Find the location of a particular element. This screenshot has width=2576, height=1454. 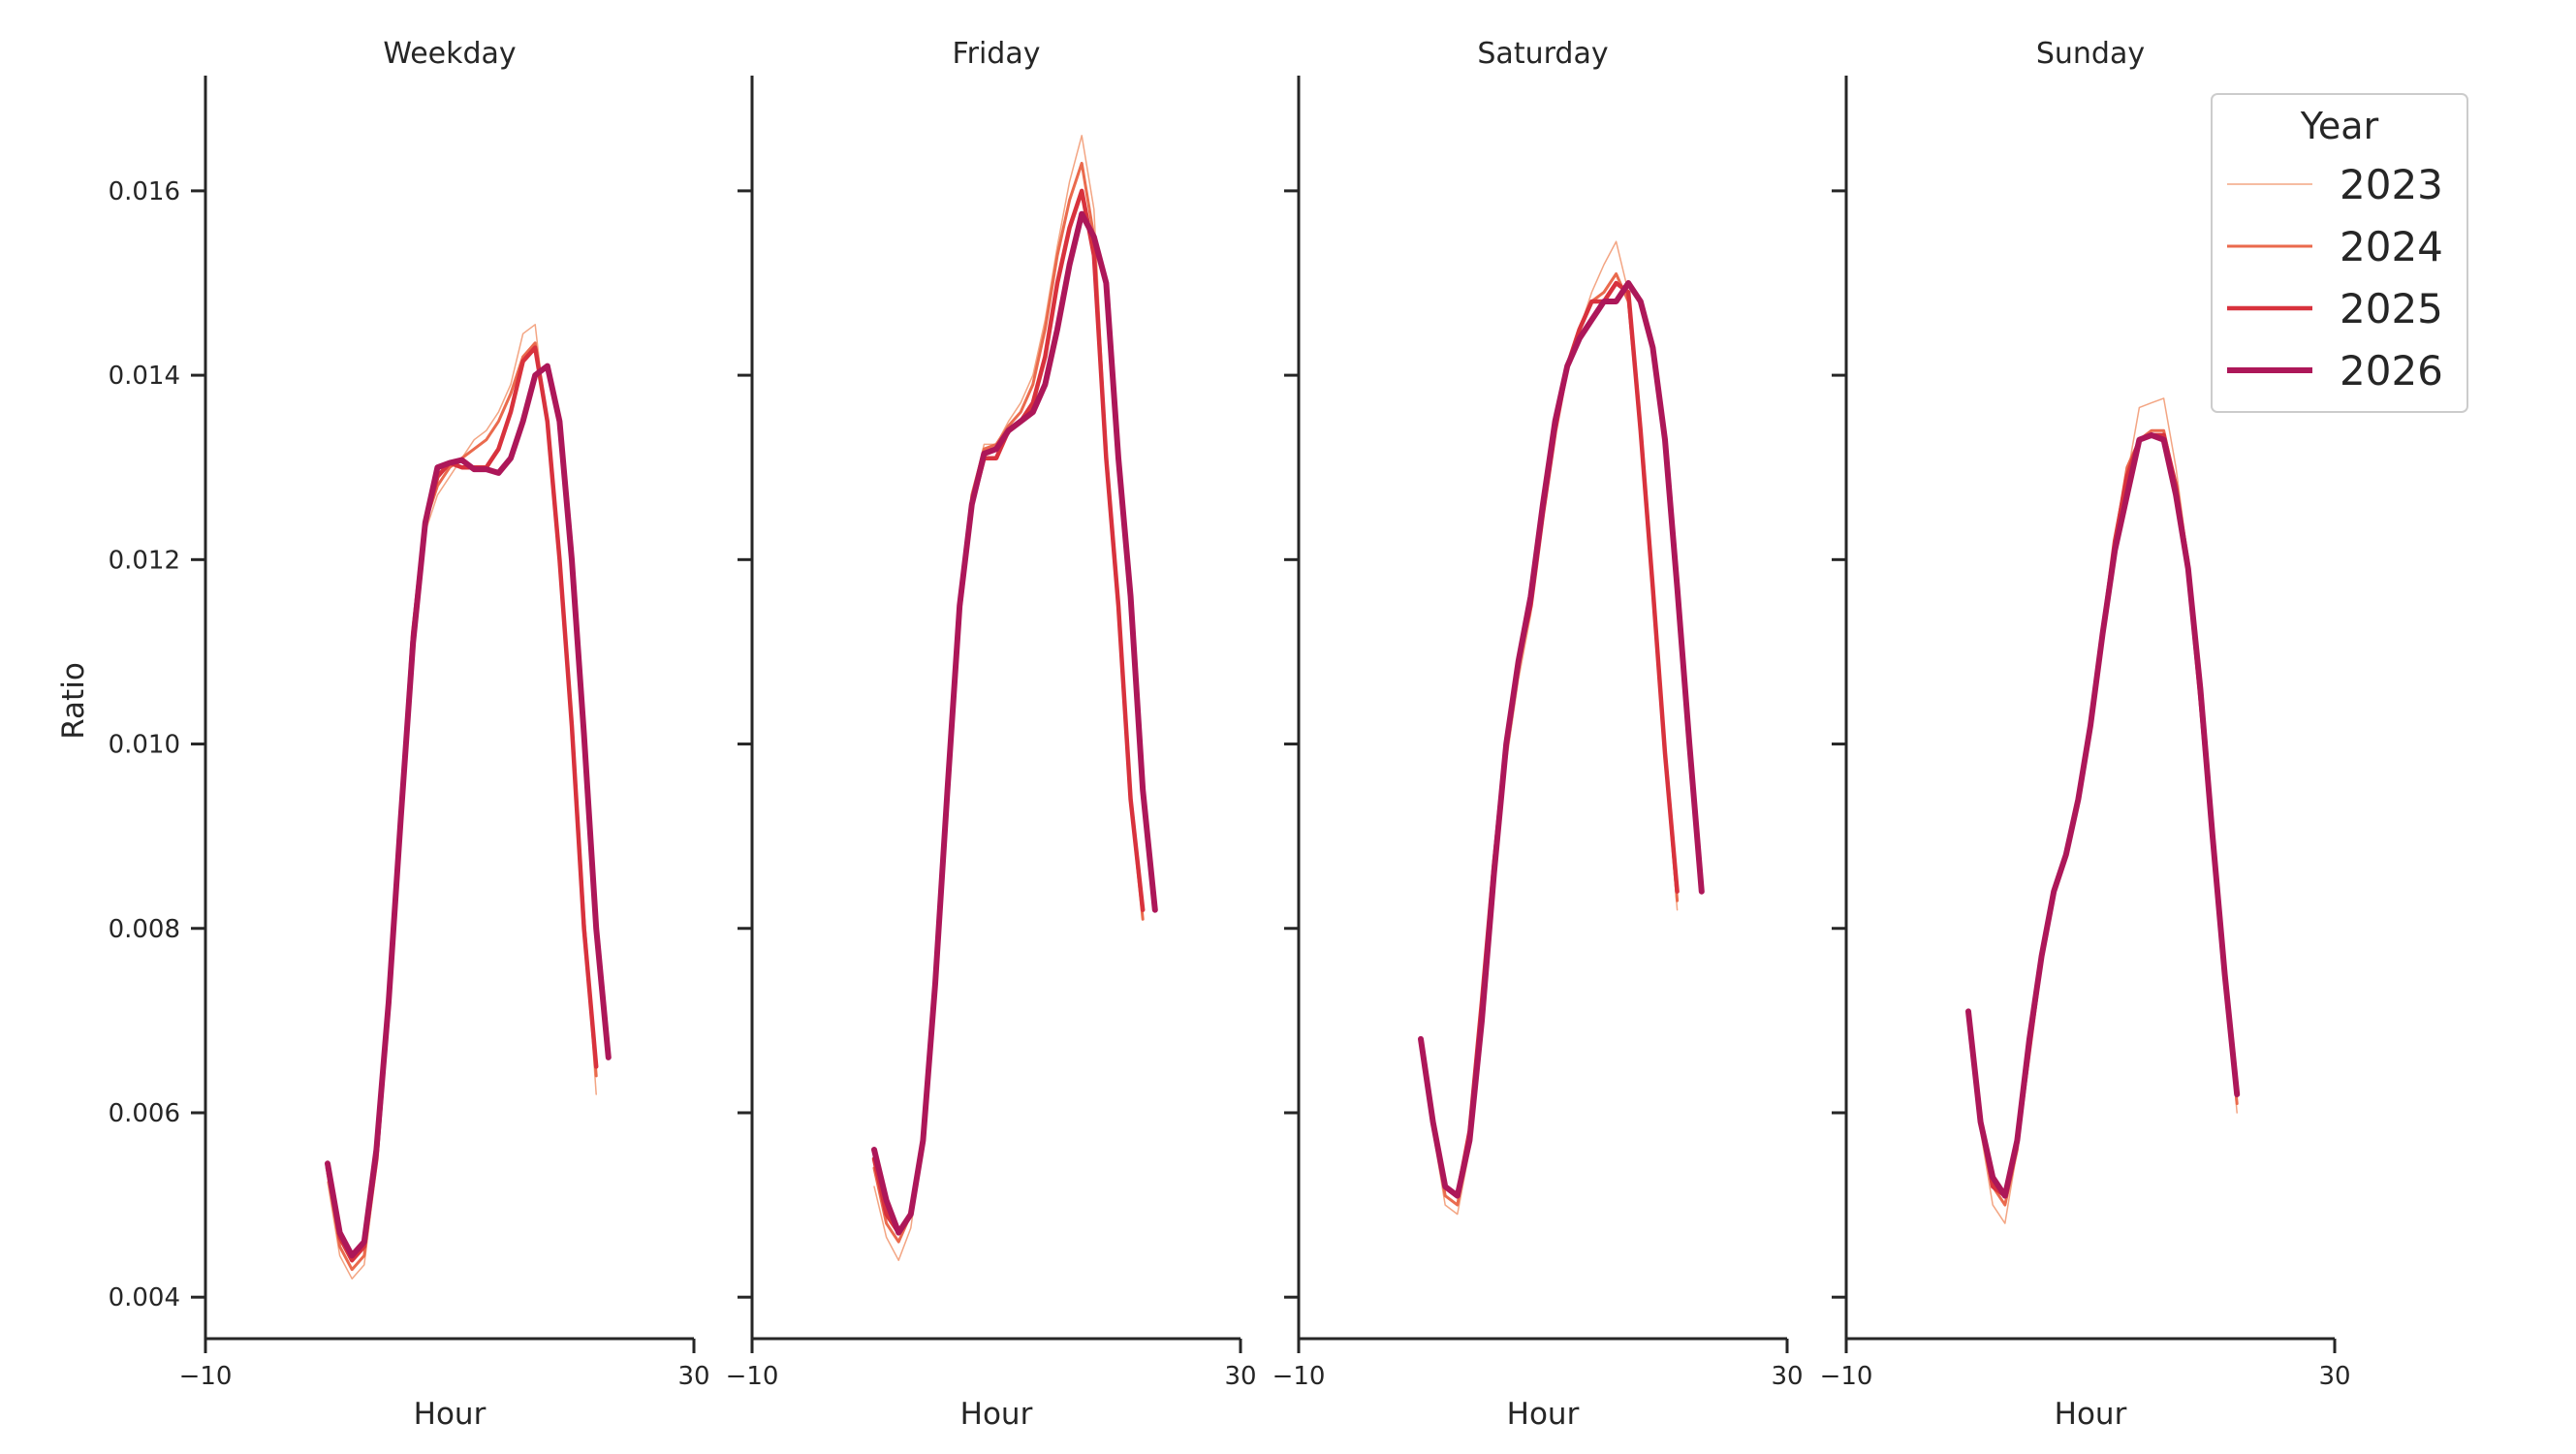

legend-label: 2026 is located at coordinates (2391, 371).